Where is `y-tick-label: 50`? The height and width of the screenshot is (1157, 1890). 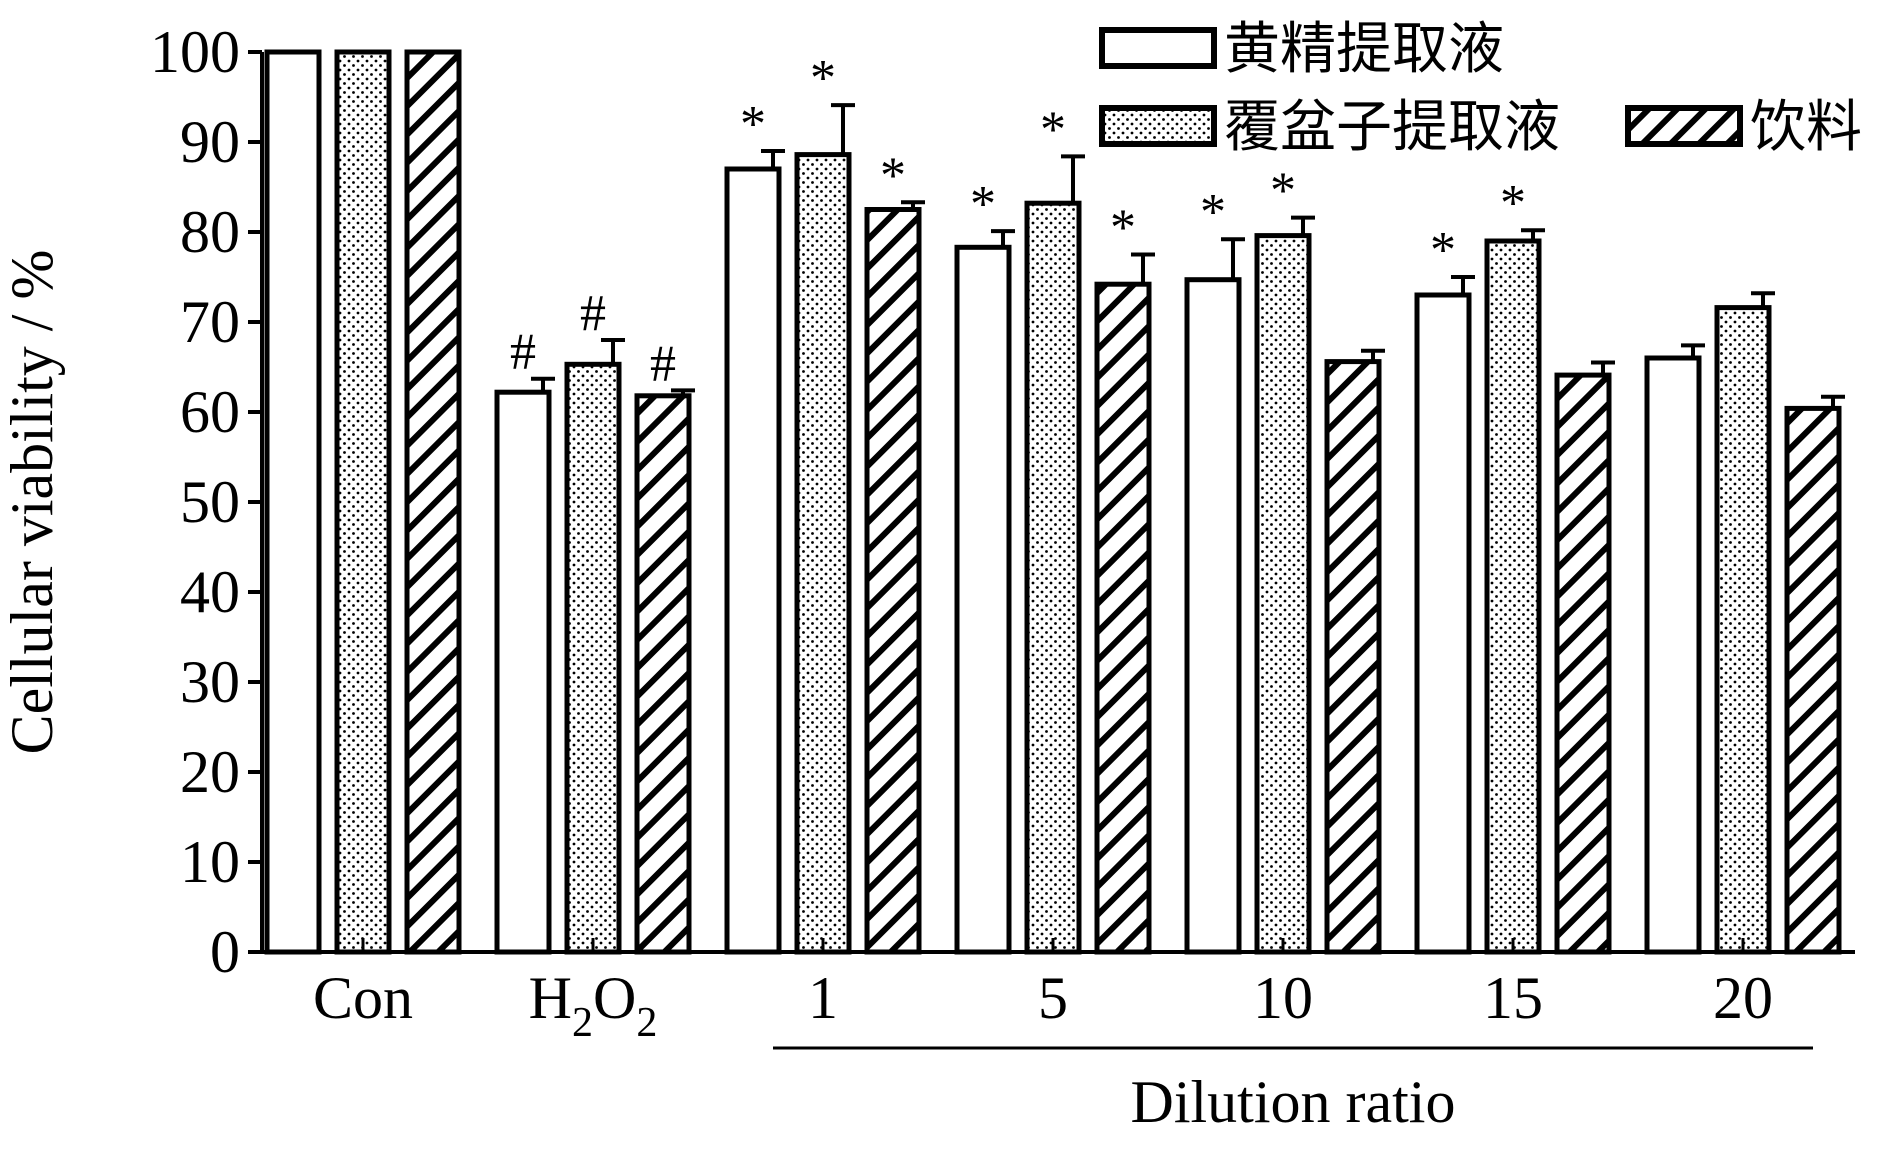
y-tick-label: 50 is located at coordinates (210, 502).